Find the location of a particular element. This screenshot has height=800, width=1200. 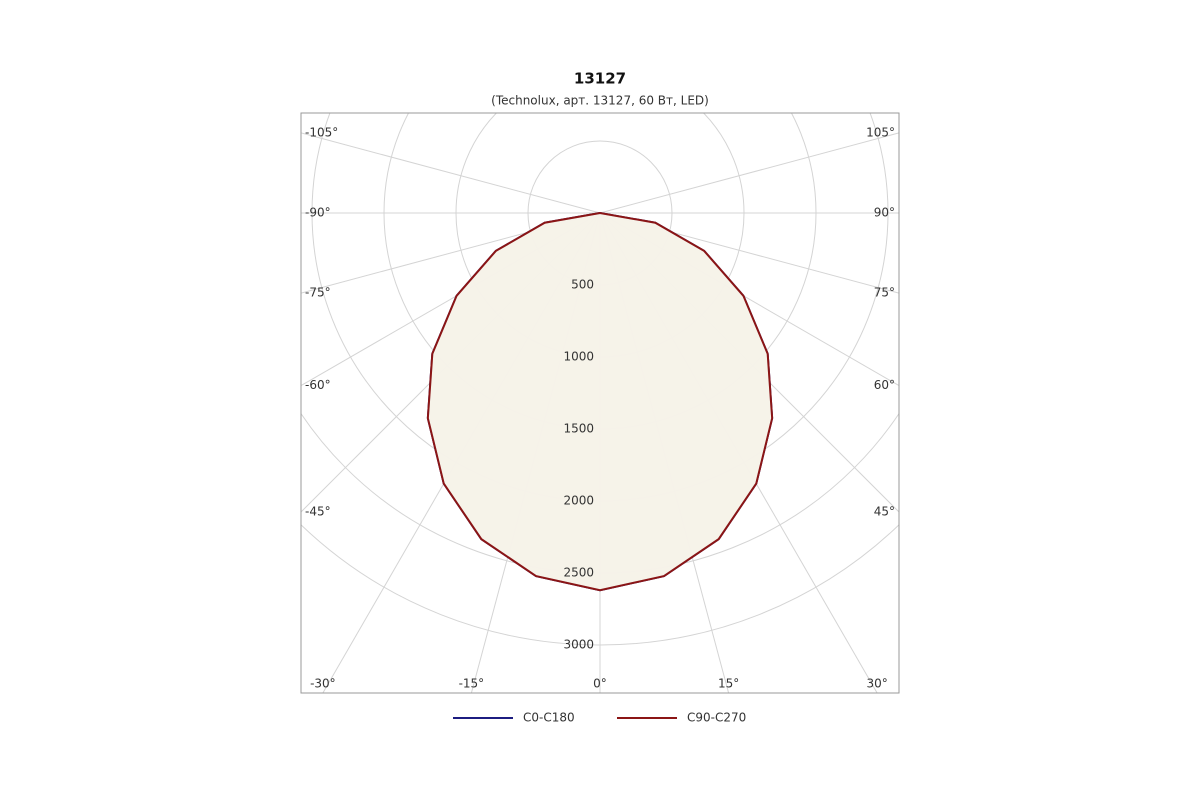

legend-label: C90-C270 is located at coordinates (716, 718).